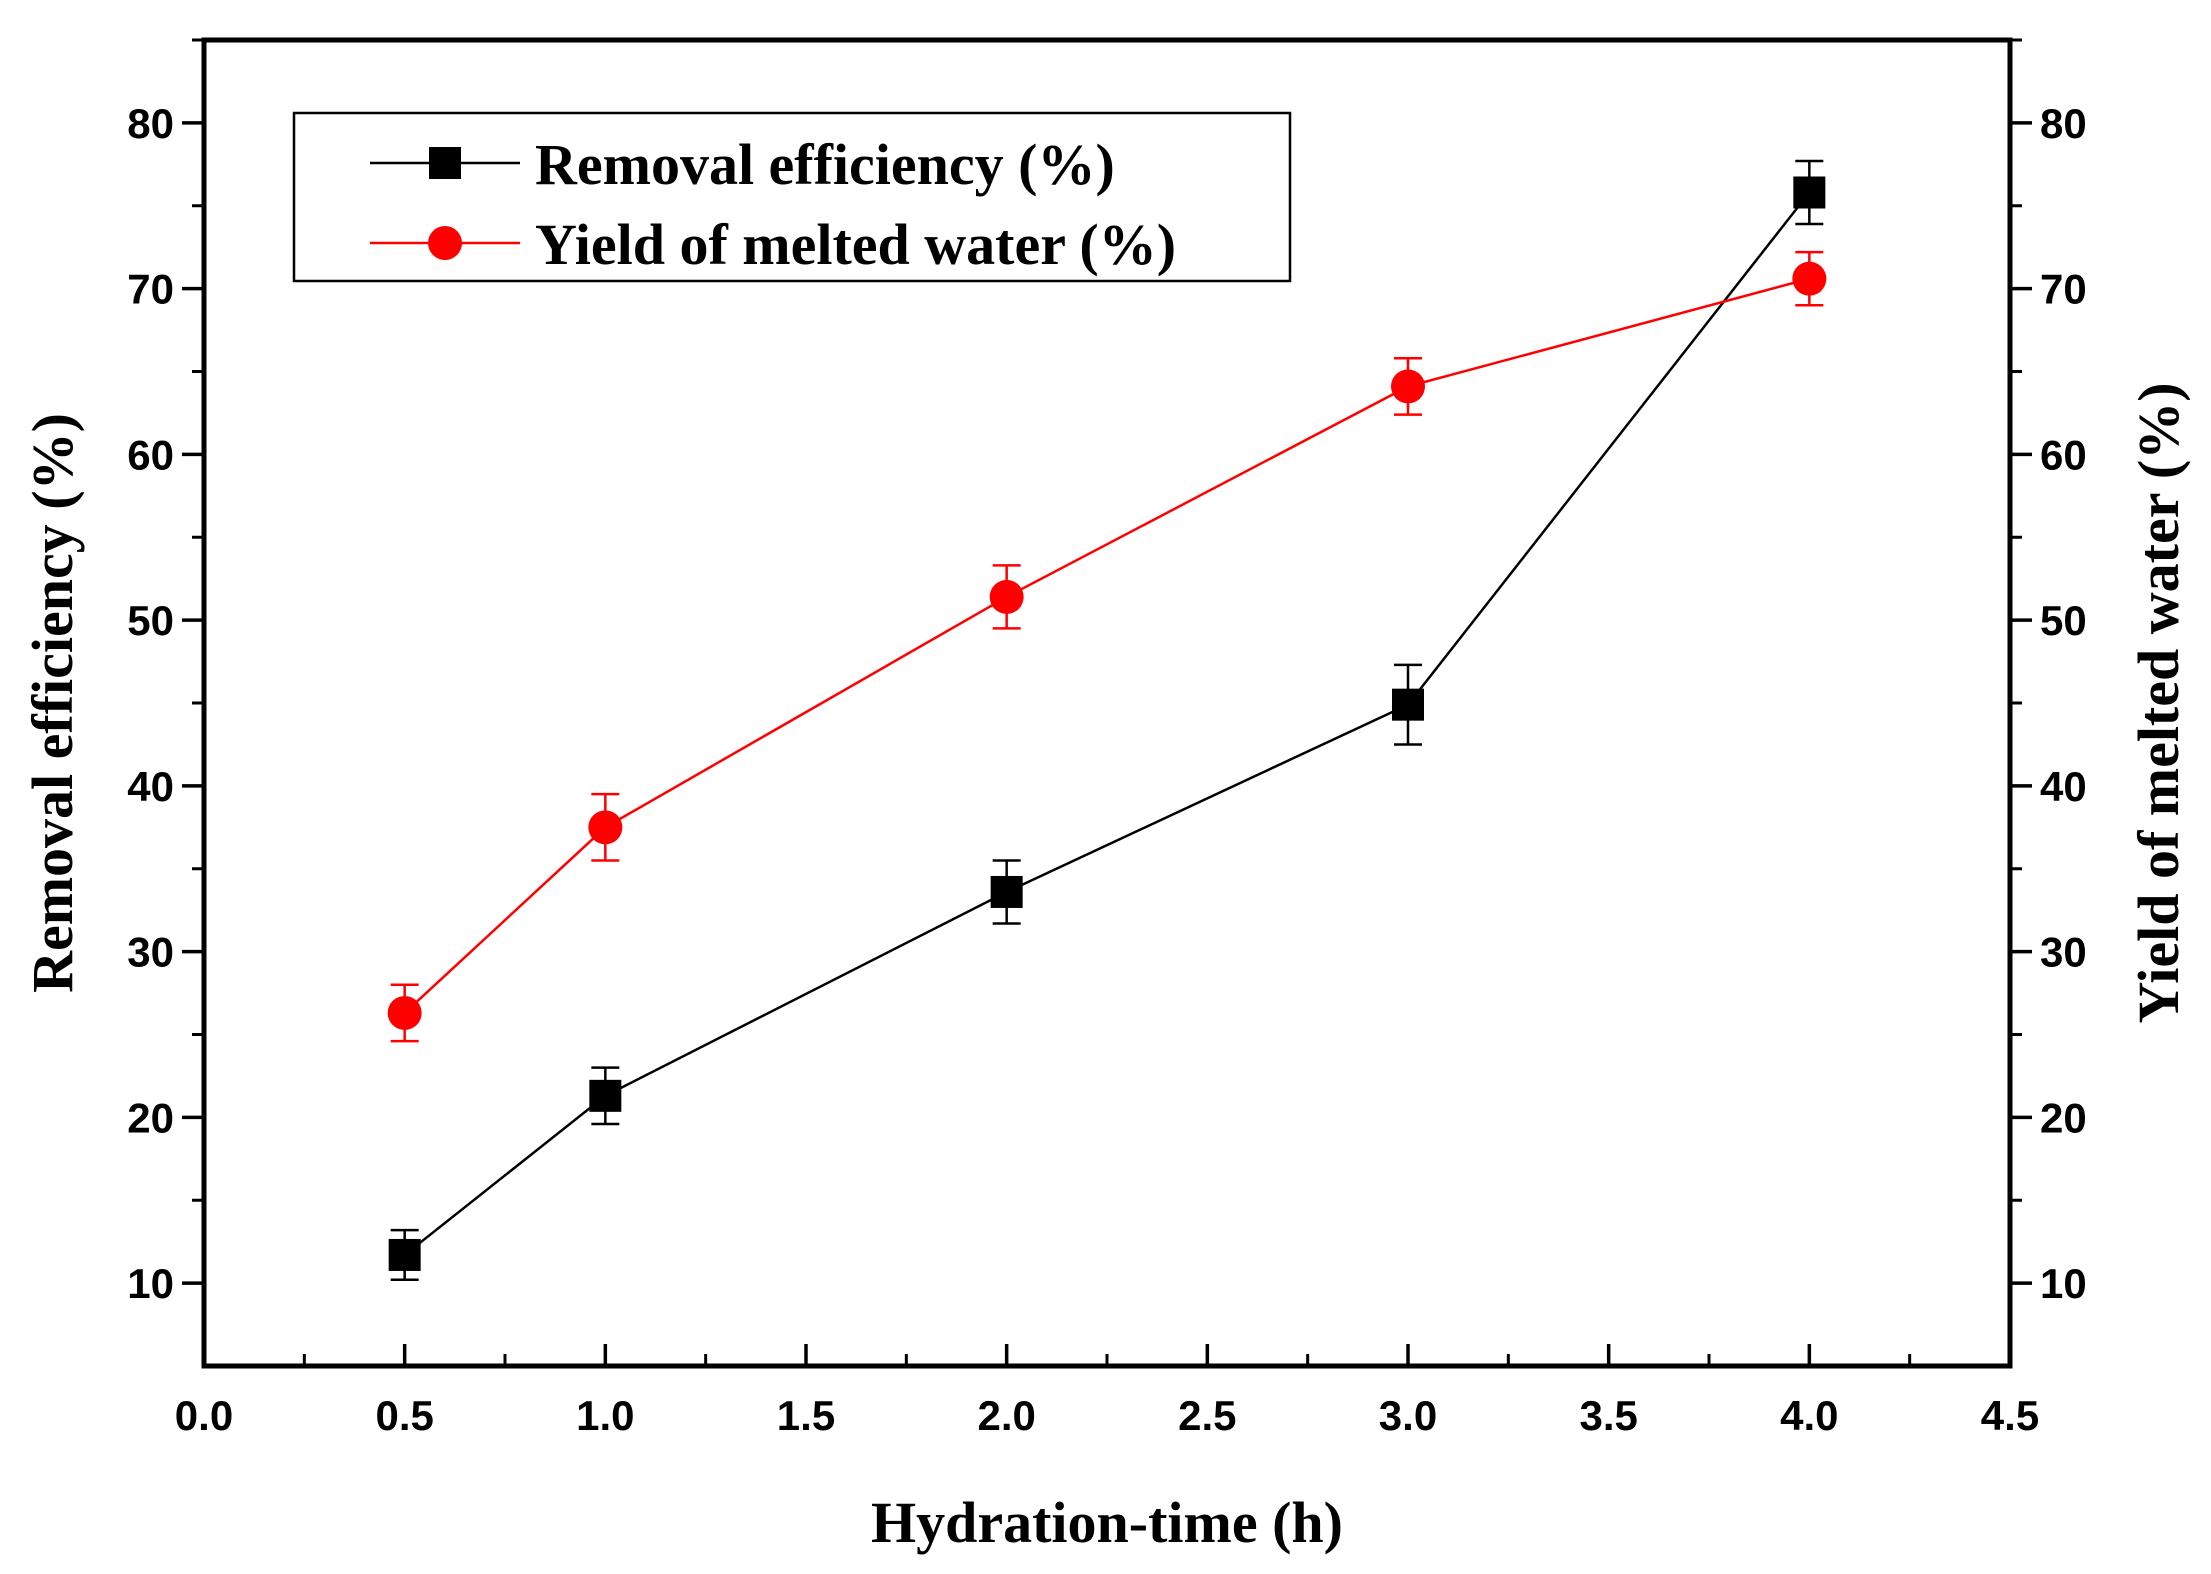  I want to click on y-tick-label: 10, so click(150, 1283).